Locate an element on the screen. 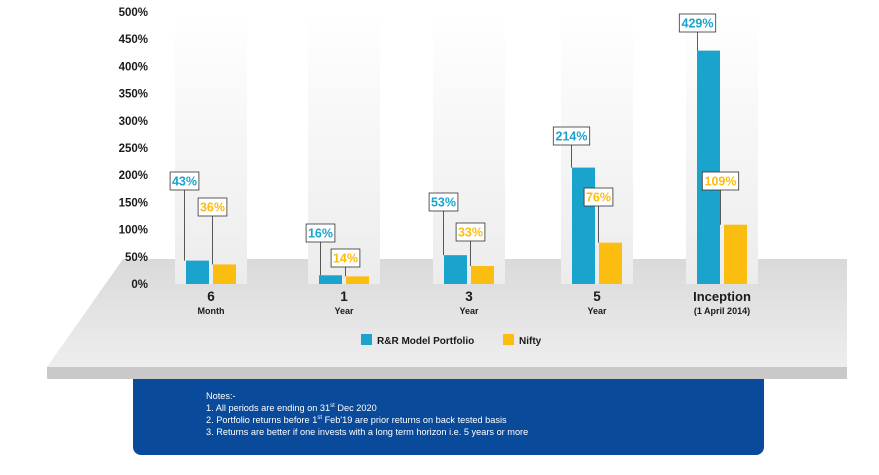 This screenshot has width=879, height=475. data-label: 53% is located at coordinates (443, 203).